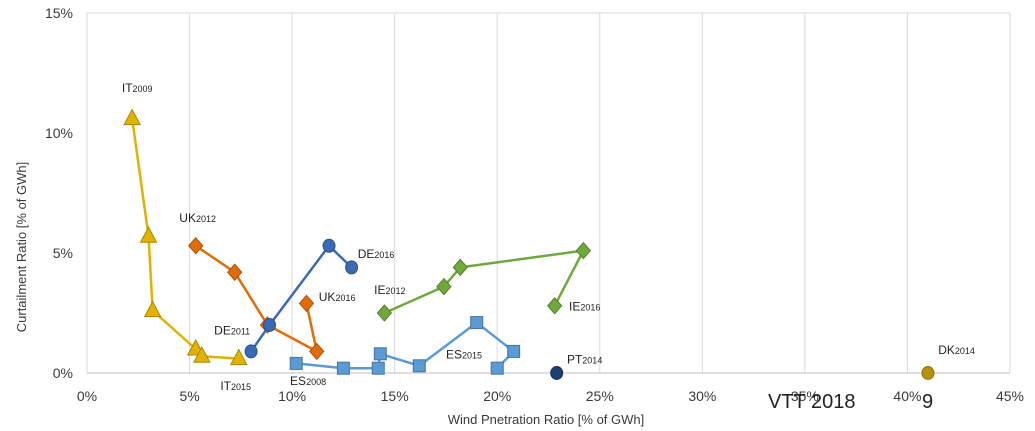  What do you see at coordinates (137, 88) in the screenshot?
I see `point-label: IT2009` at bounding box center [137, 88].